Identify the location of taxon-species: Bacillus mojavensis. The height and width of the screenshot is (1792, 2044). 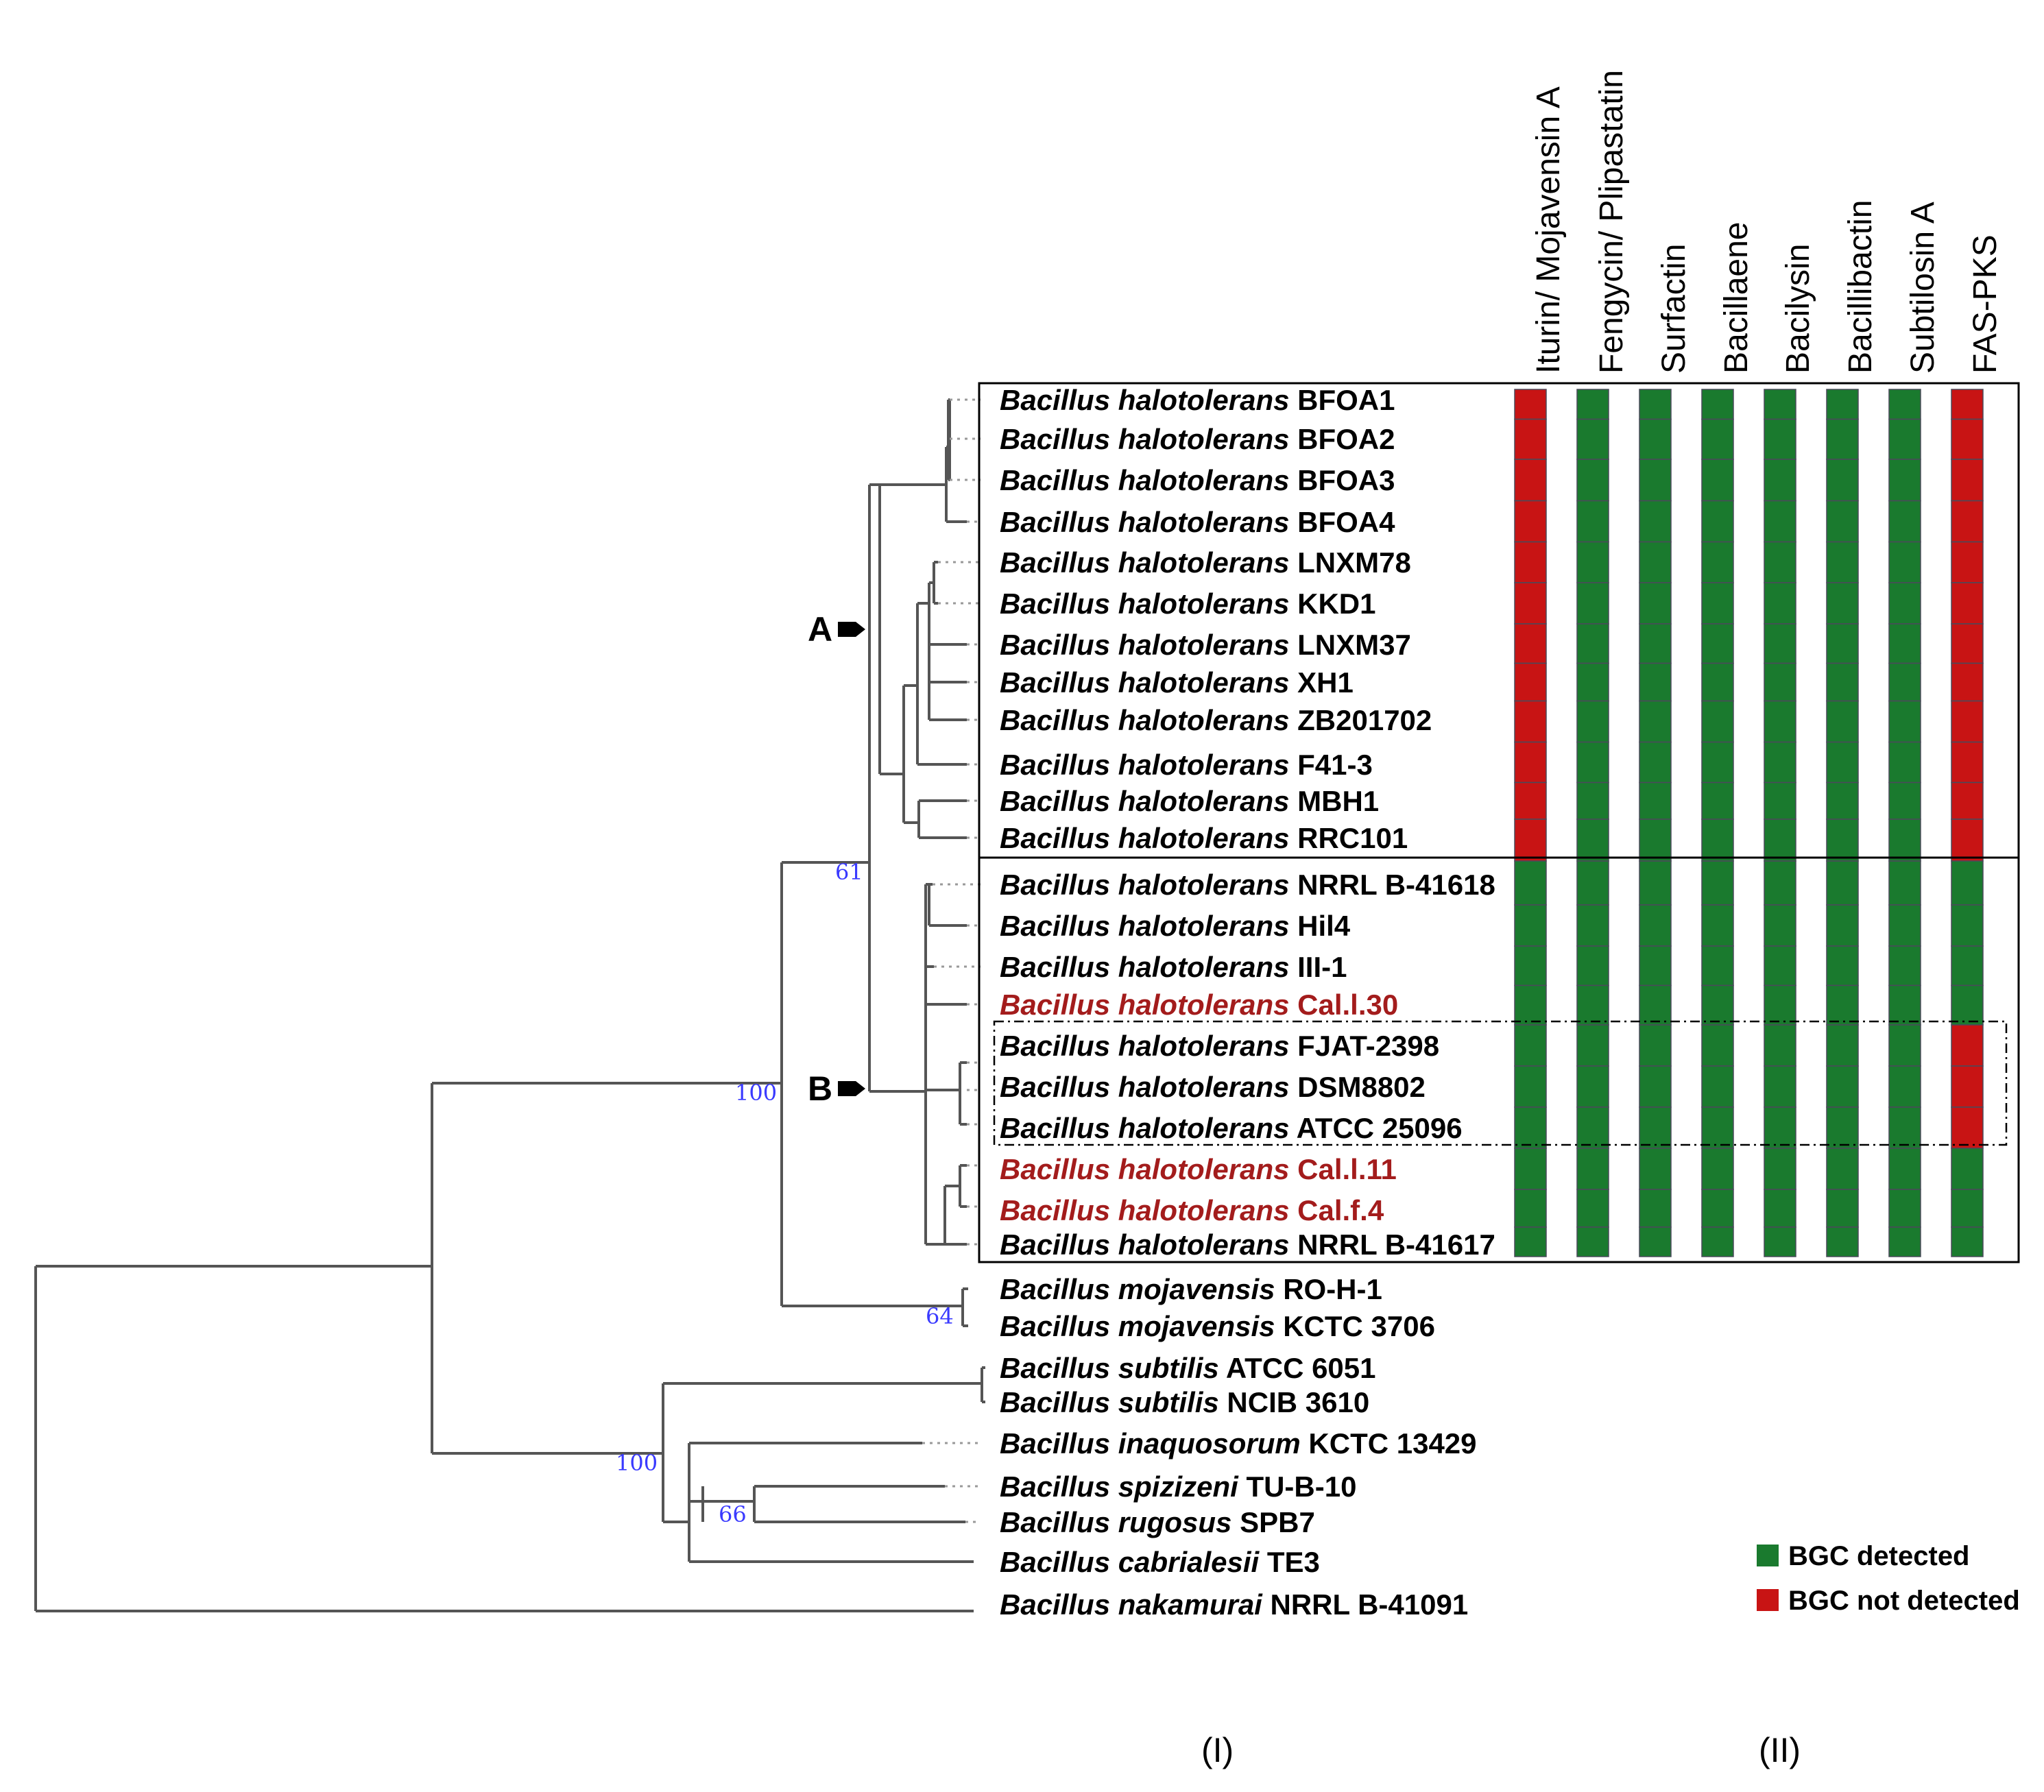
(1137, 1289).